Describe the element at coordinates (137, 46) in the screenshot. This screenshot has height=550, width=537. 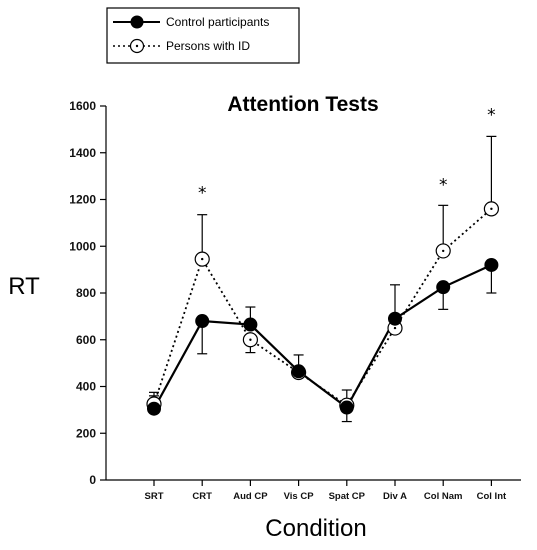
I see `legend-id-marker-dot` at that location.